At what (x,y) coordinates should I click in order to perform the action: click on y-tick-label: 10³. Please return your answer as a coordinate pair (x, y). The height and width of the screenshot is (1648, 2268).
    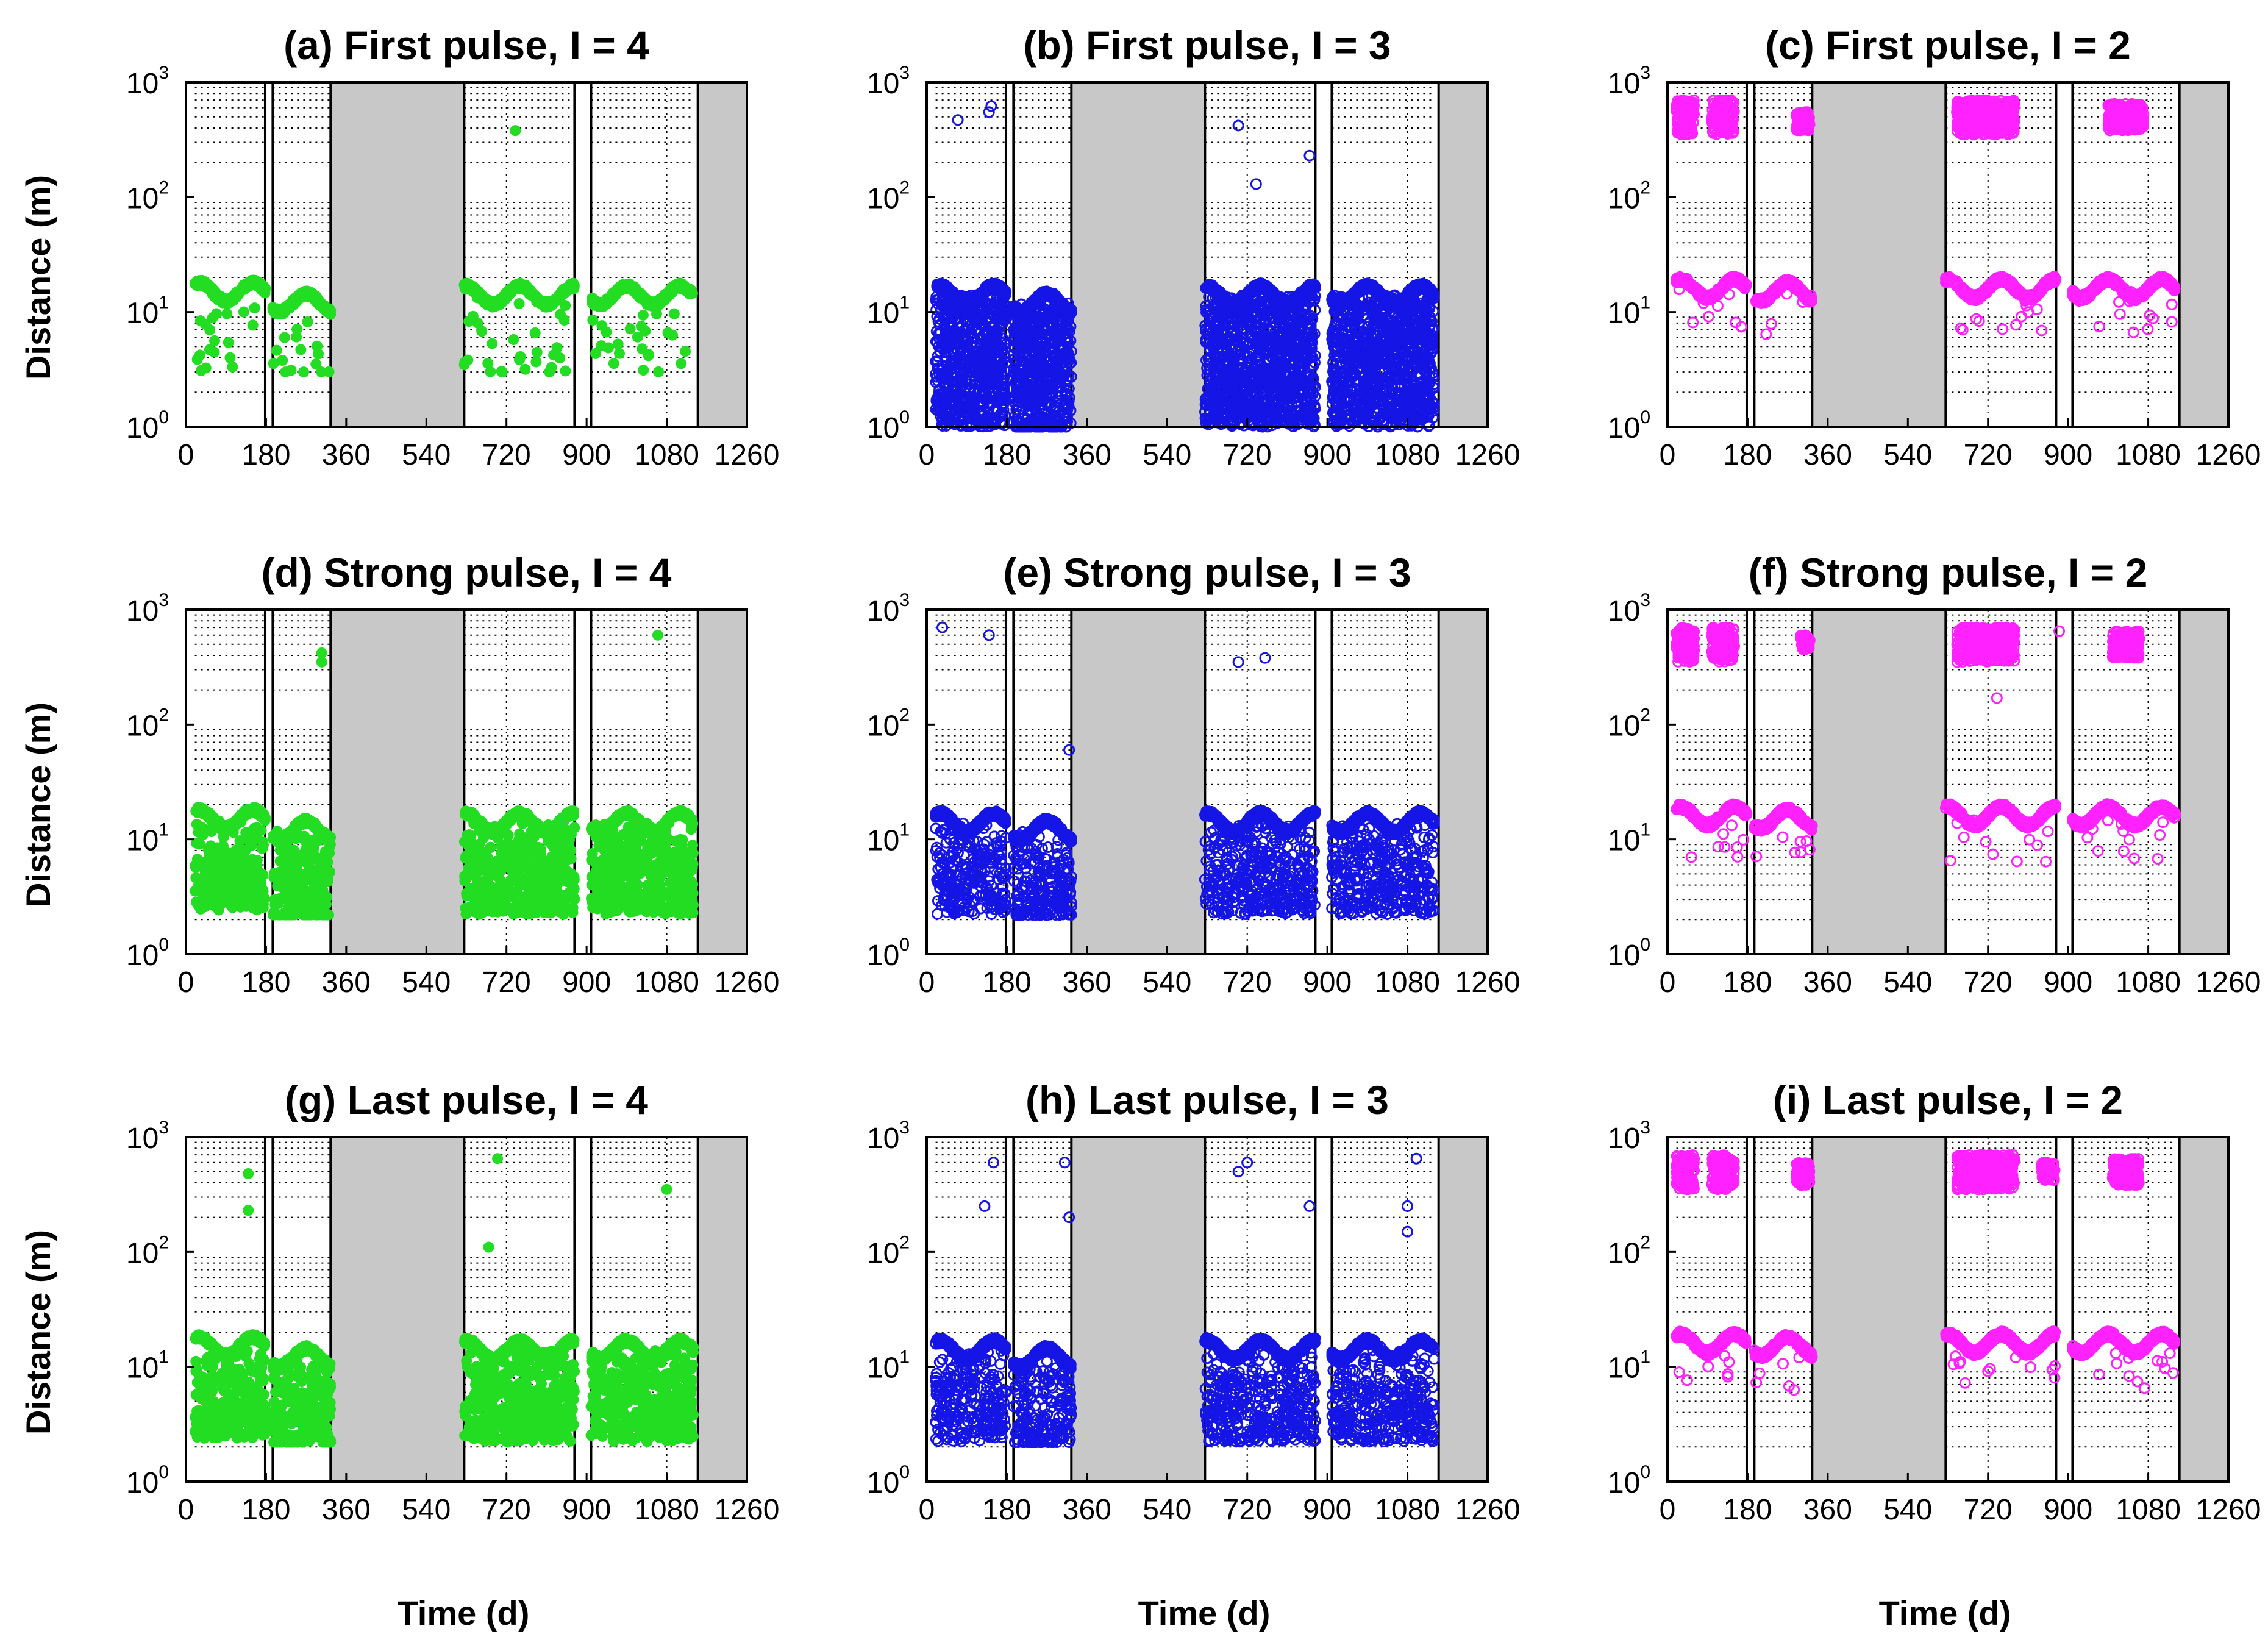
    Looking at the image, I should click on (147, 81).